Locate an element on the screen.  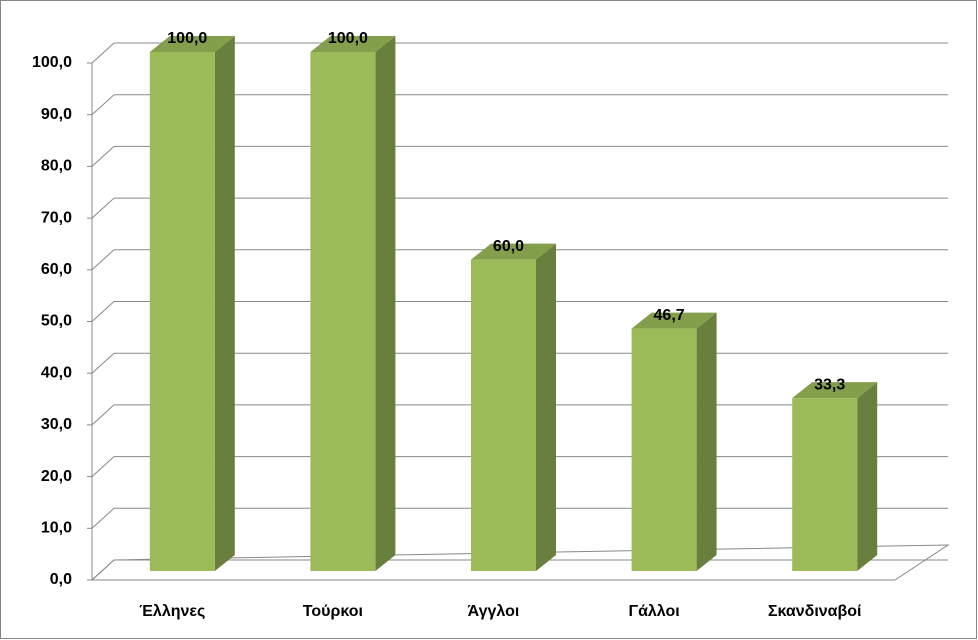
y-tick-label: 60,0 is located at coordinates (56, 269).